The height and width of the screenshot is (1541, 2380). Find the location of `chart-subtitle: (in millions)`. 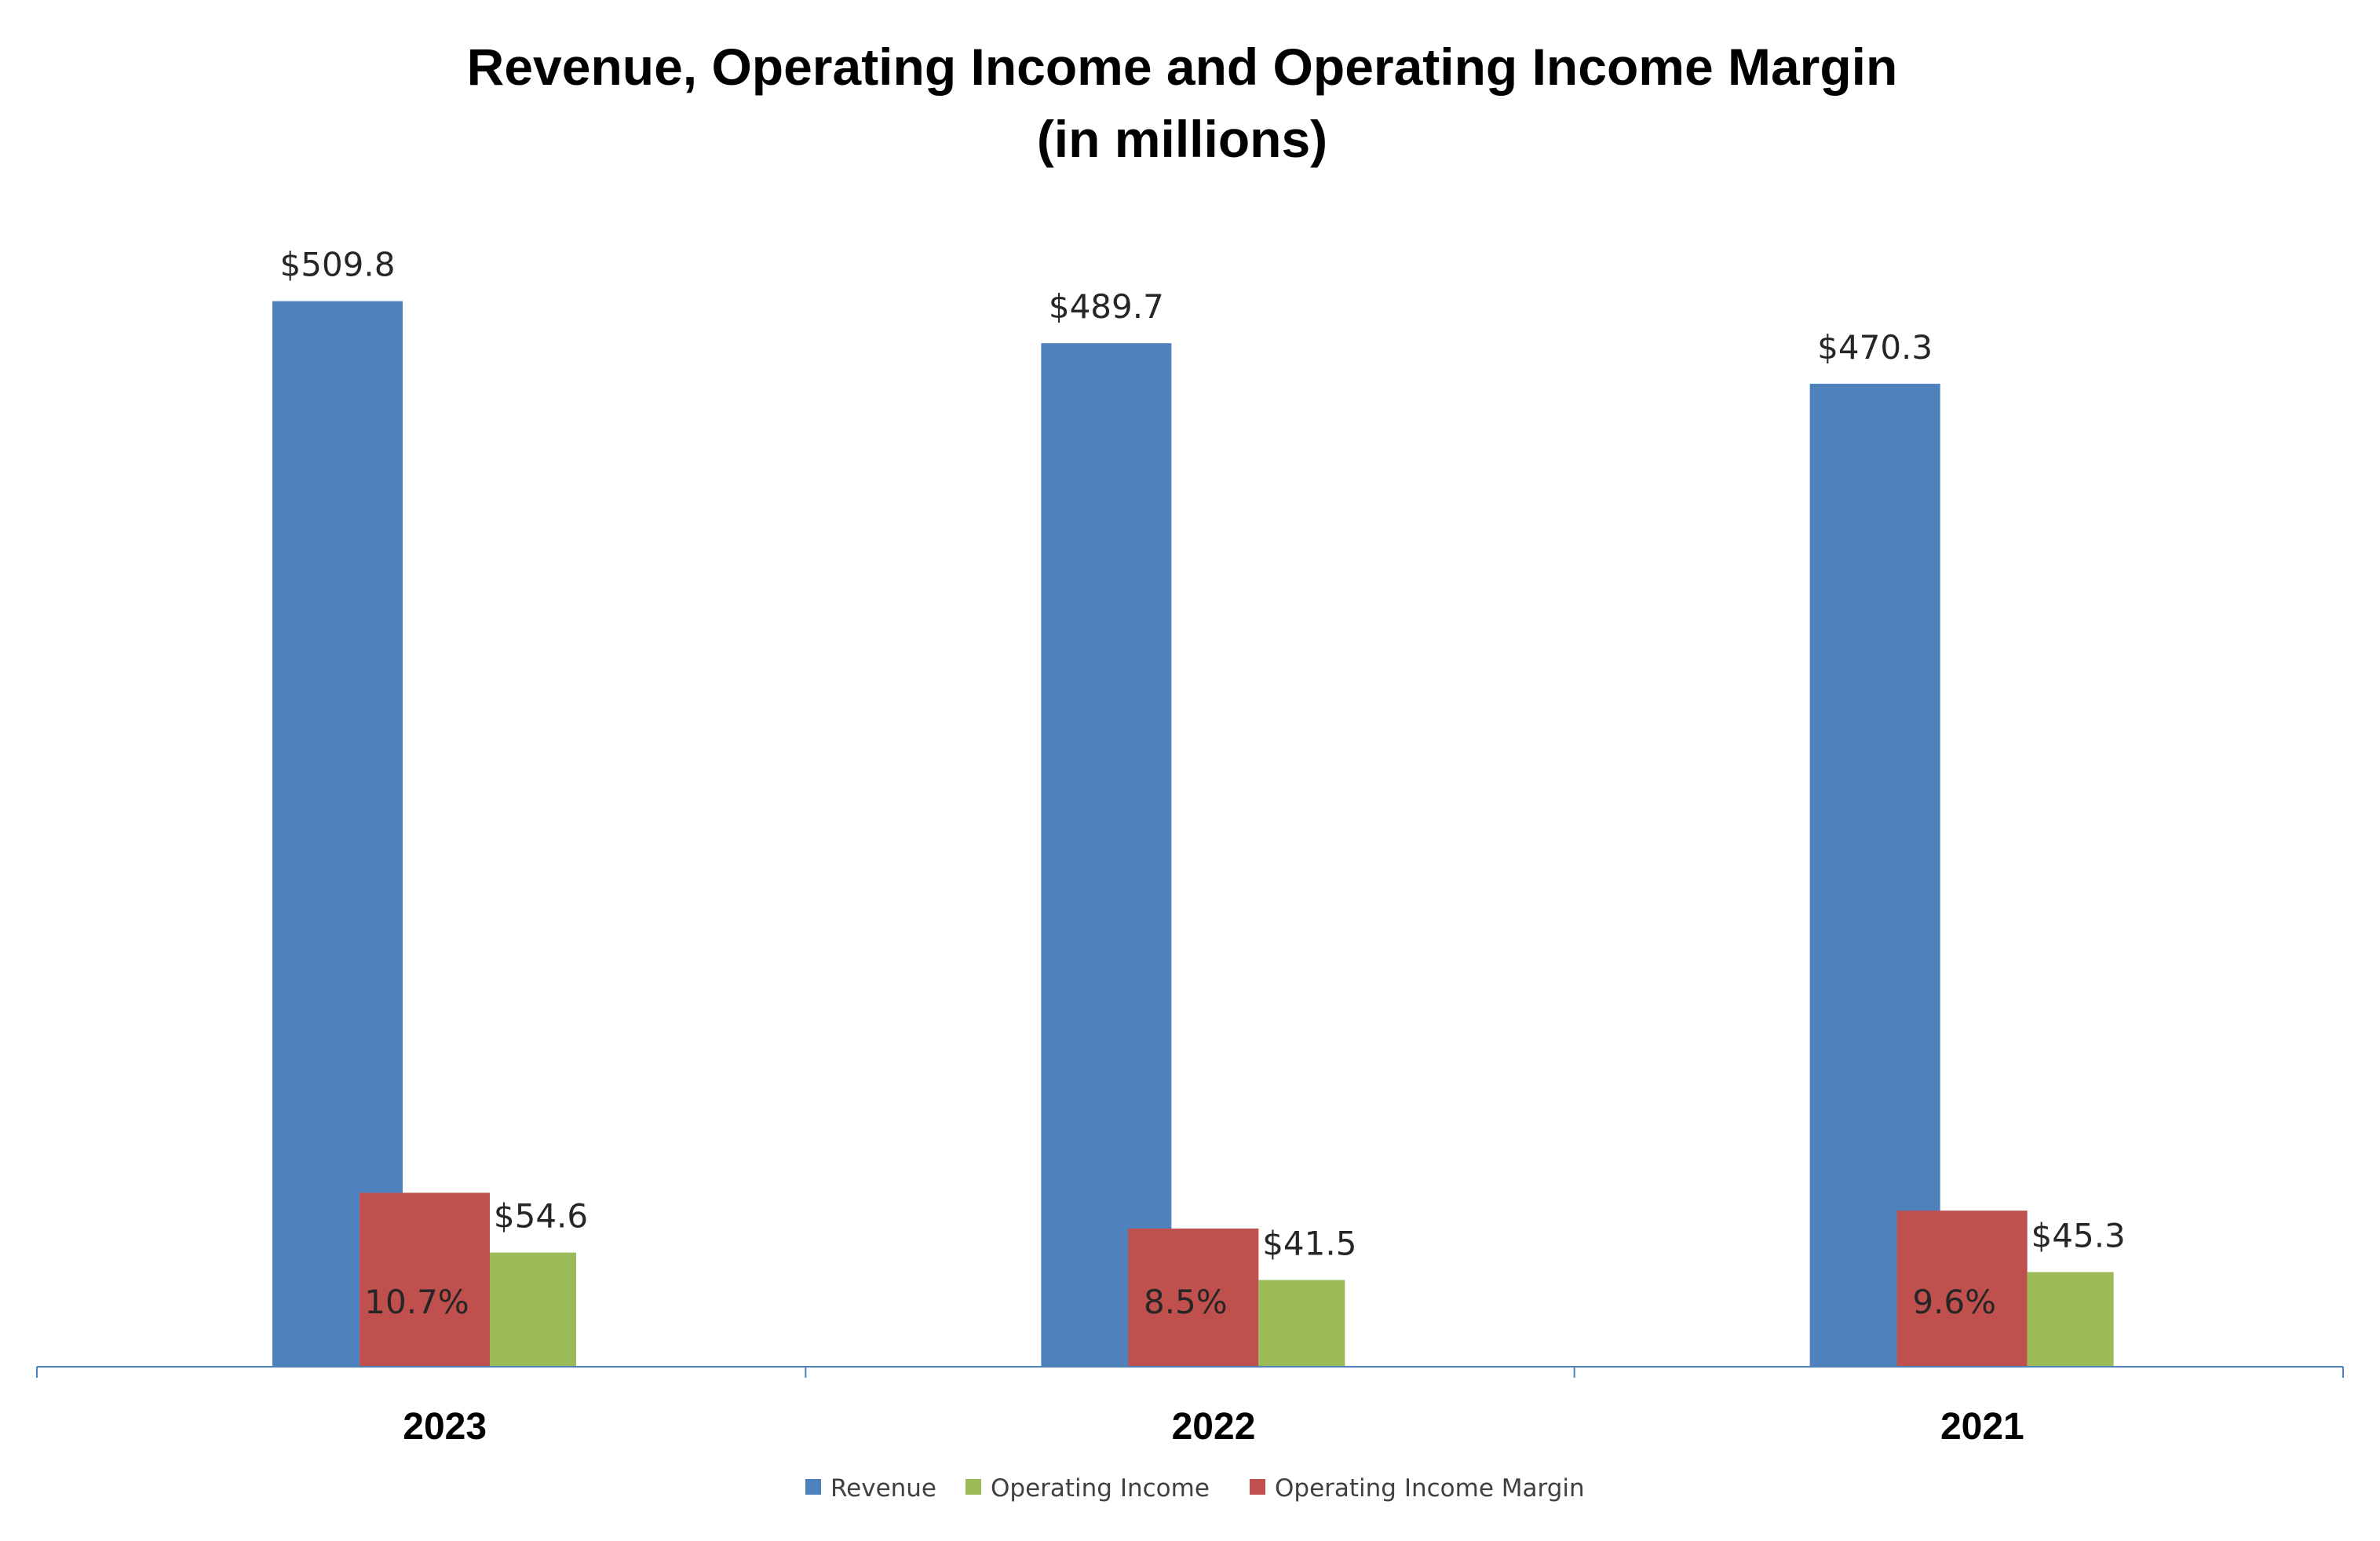

chart-subtitle: (in millions) is located at coordinates (1182, 139).